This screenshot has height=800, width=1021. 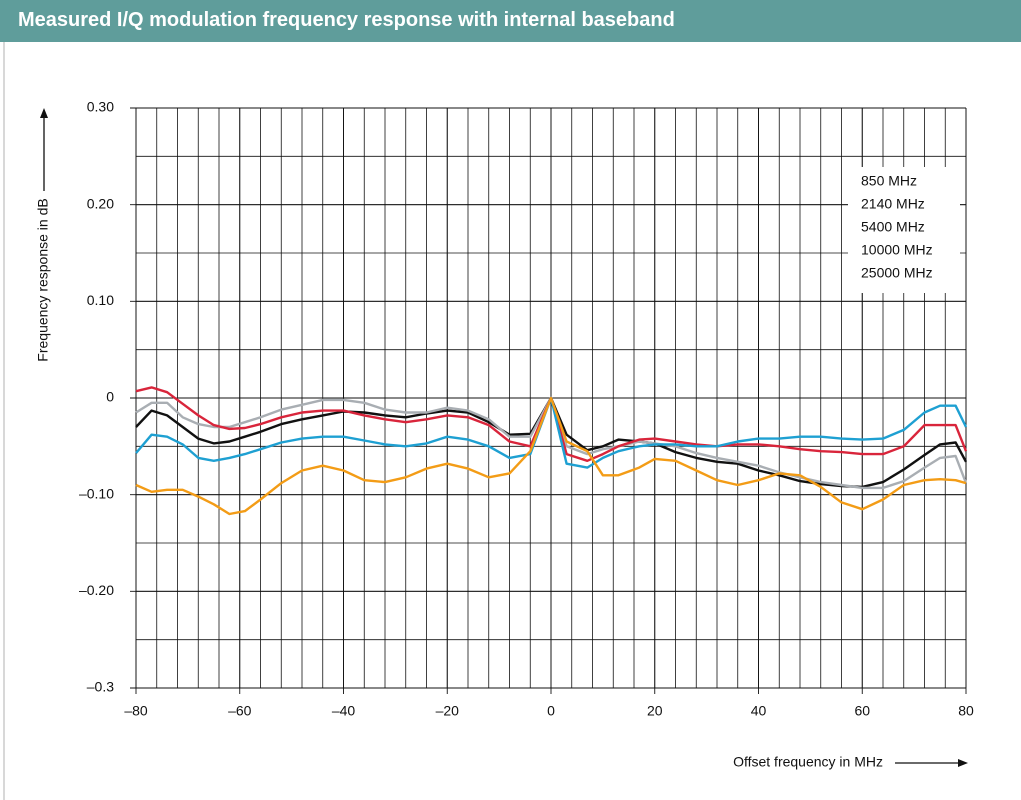 What do you see at coordinates (808, 762) in the screenshot?
I see `x-axis-label: Offset frequency in MHz` at bounding box center [808, 762].